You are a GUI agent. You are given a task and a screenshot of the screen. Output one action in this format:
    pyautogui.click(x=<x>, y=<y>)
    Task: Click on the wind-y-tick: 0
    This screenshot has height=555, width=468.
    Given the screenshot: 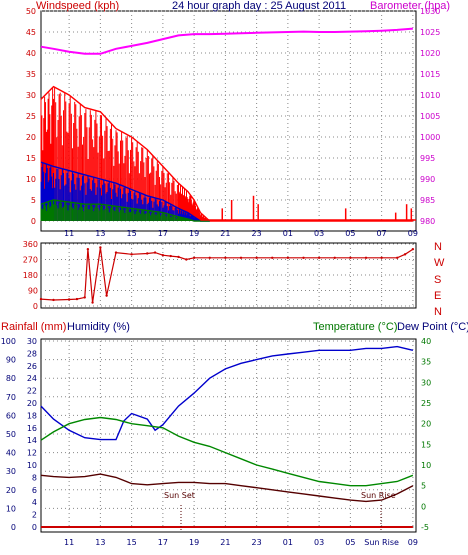 What is the action you would take?
    pyautogui.click(x=33, y=221)
    